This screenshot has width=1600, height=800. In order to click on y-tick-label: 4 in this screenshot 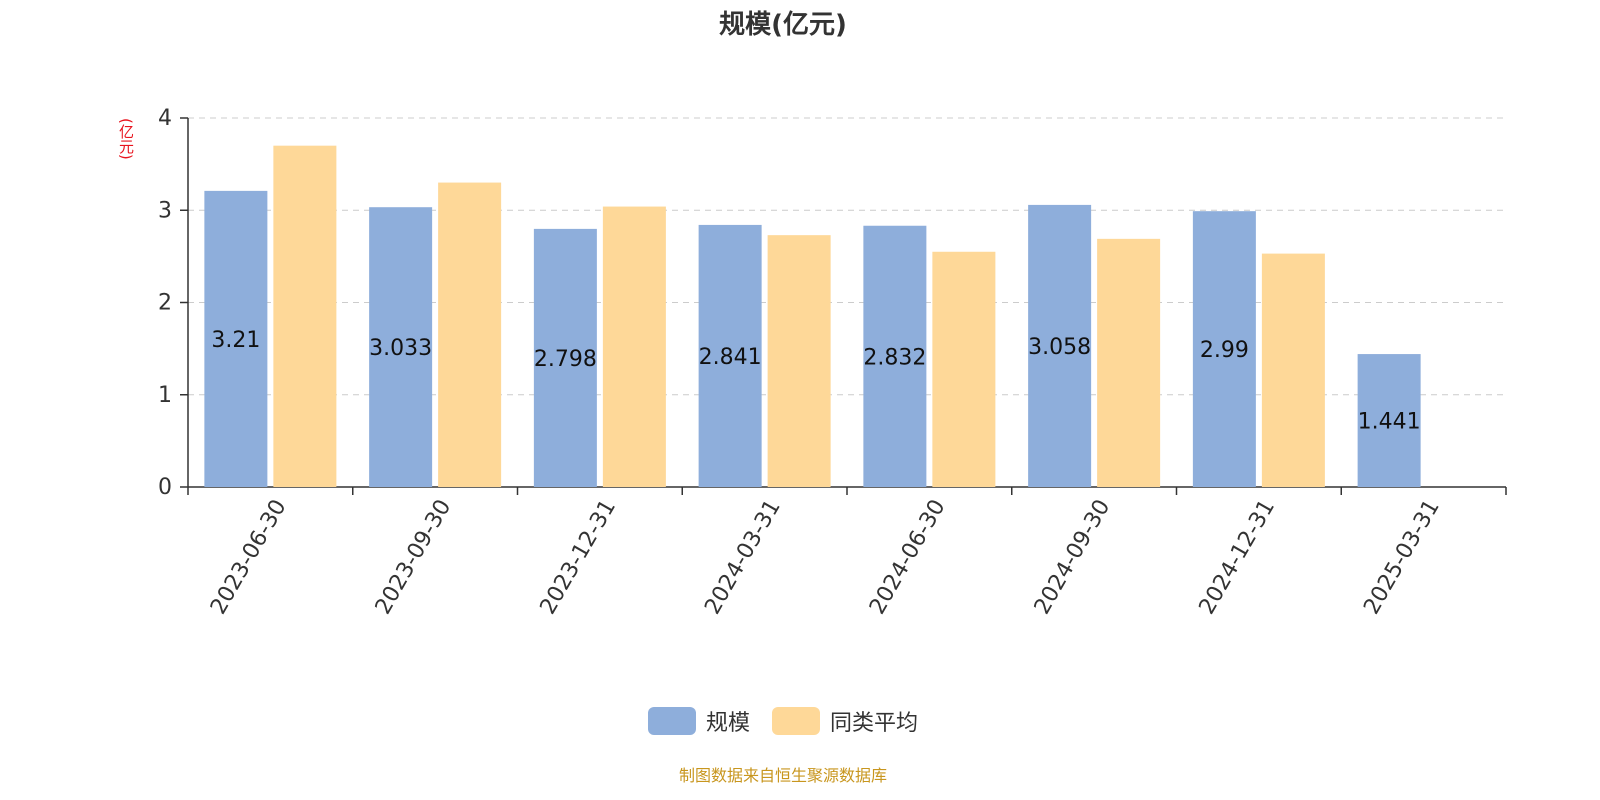, I will do `click(165, 118)`.